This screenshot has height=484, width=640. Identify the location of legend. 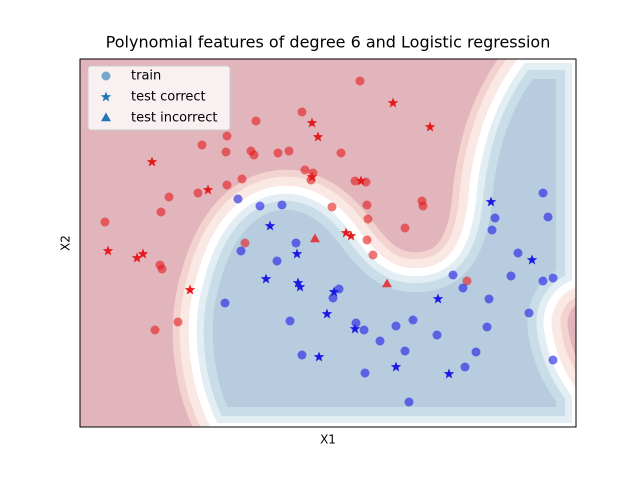
(159, 98).